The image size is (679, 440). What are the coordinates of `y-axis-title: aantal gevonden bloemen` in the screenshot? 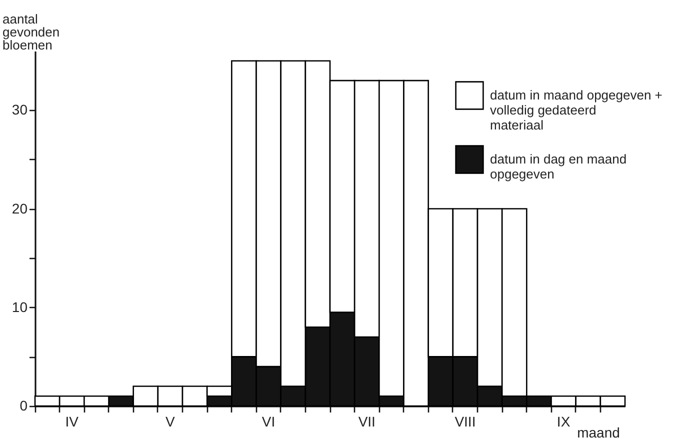 It's located at (31, 32).